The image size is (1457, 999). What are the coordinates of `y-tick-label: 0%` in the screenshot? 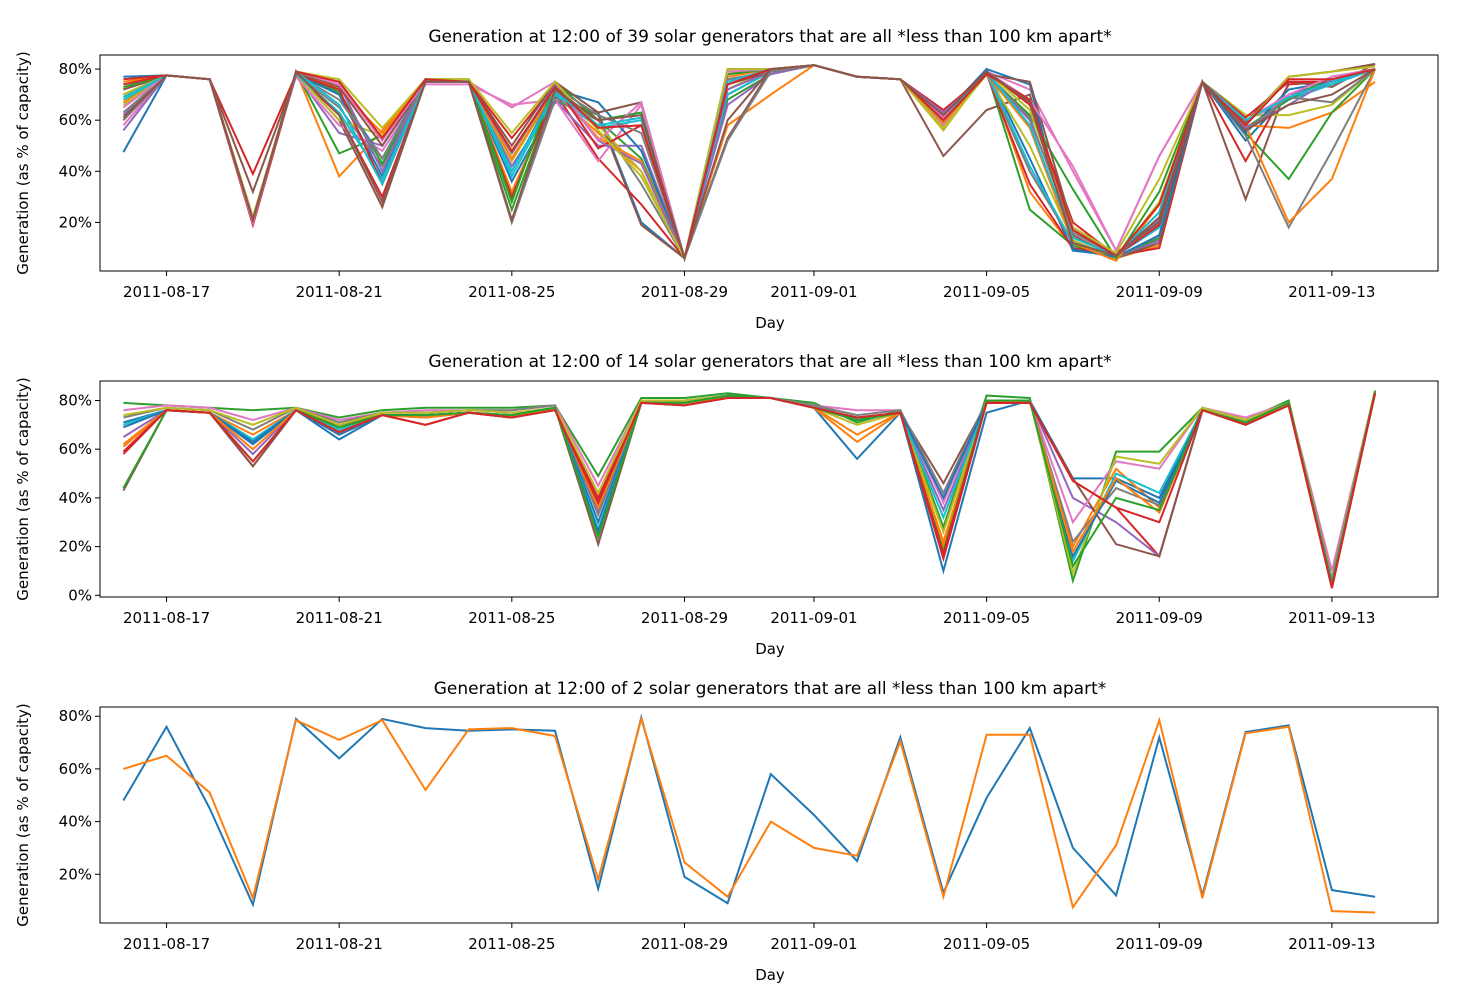 It's located at (80, 595).